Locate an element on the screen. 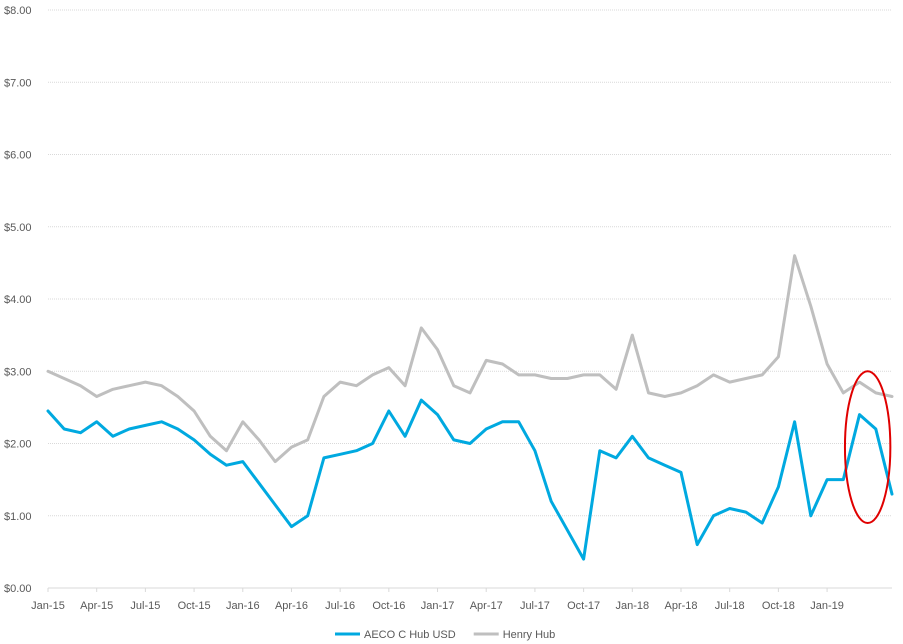 This screenshot has width=903, height=644. x-tick-label: Jul-18 is located at coordinates (730, 606).